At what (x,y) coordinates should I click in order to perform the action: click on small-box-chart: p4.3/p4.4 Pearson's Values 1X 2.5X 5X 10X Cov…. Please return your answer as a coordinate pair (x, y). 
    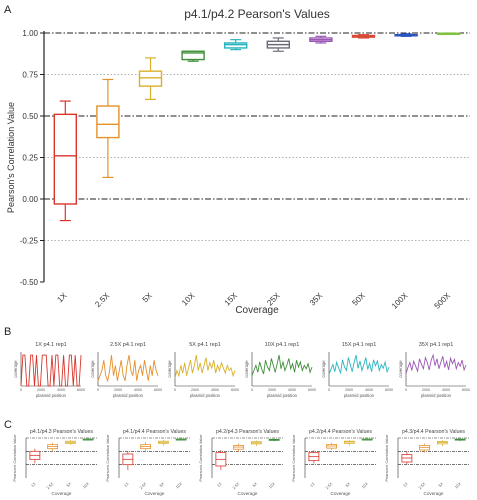
    Looking at the image, I should click on (427, 462).